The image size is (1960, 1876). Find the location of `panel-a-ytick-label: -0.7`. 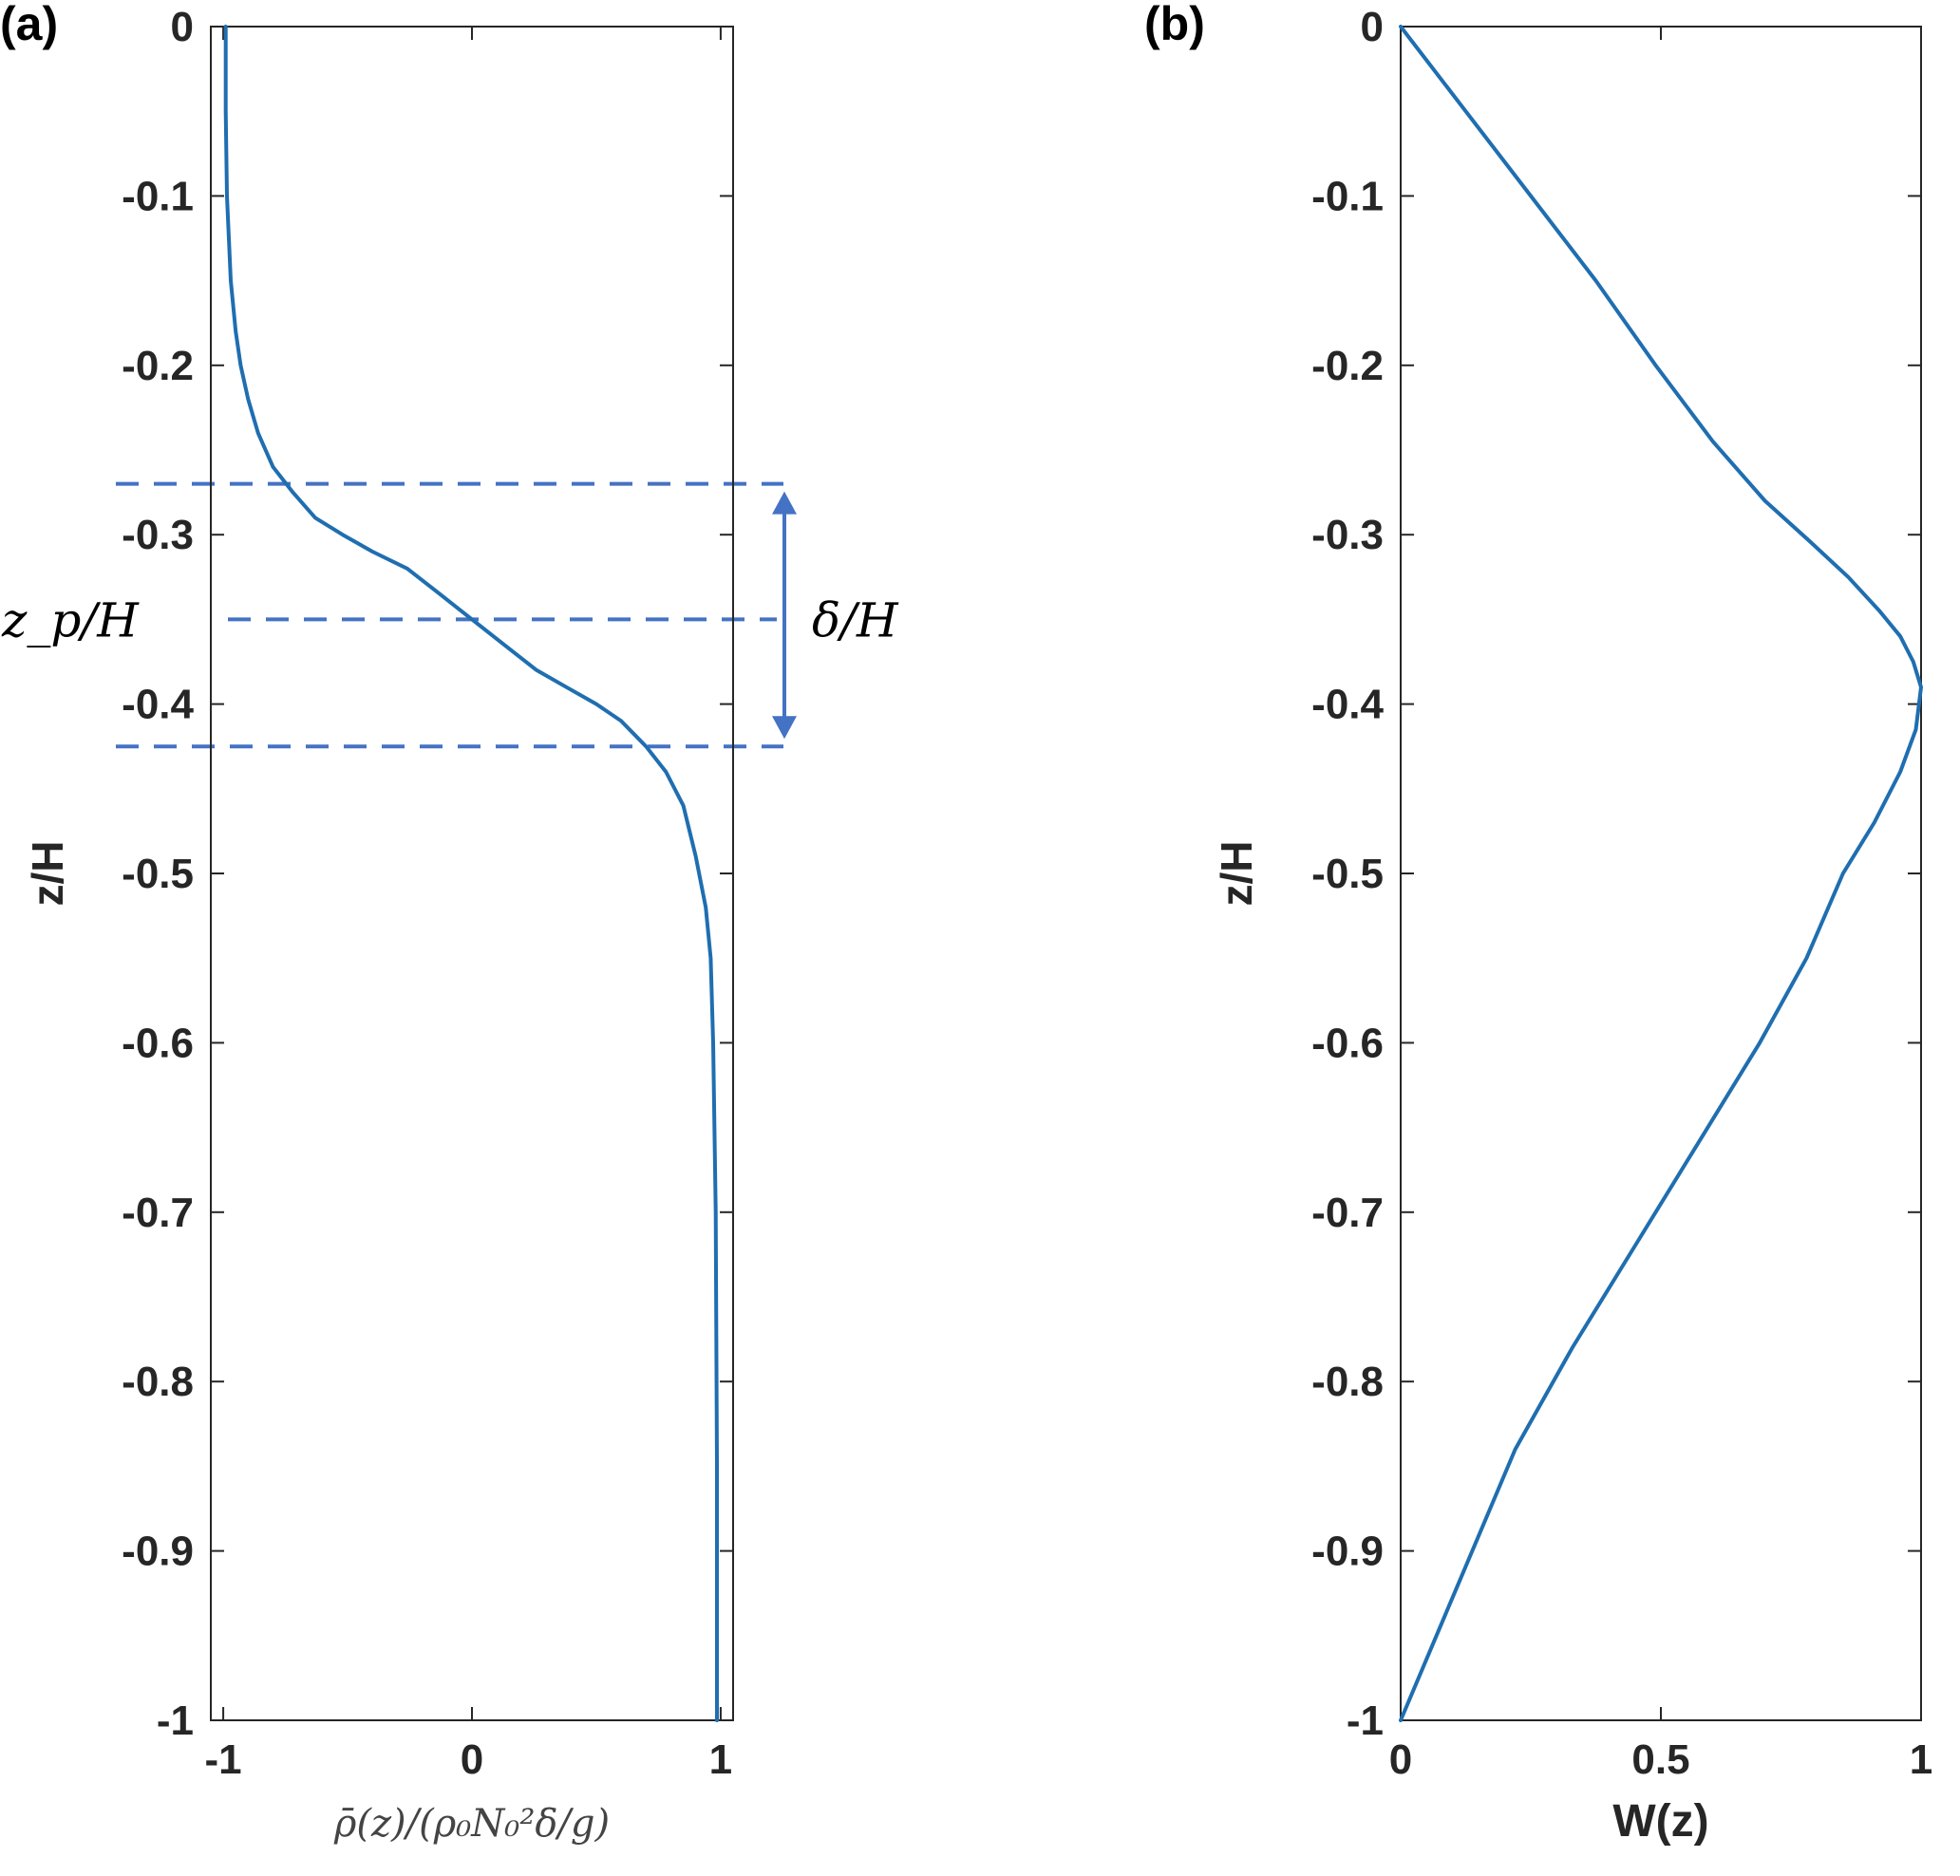

panel-a-ytick-label: -0.7 is located at coordinates (158, 1213).